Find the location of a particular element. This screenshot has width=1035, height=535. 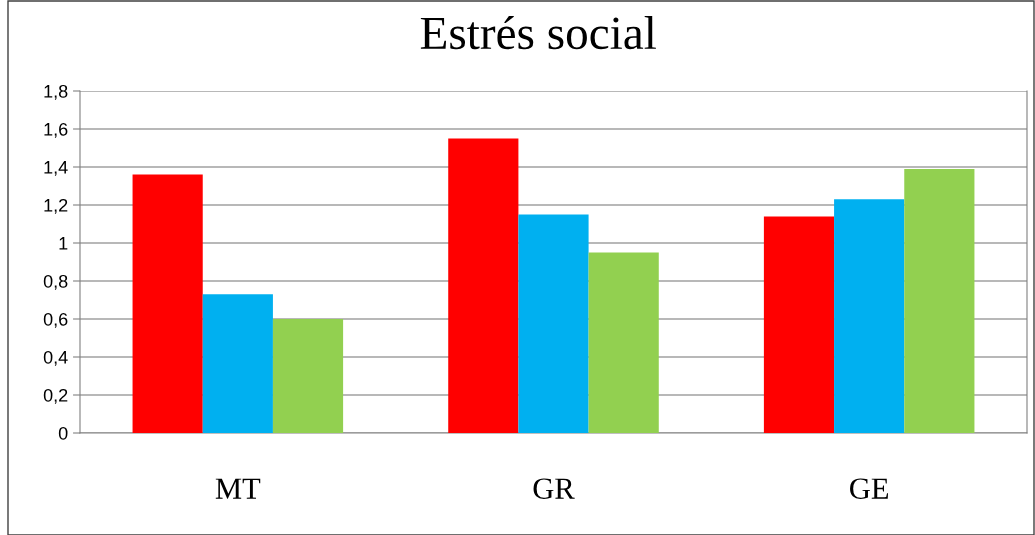

y-tick-label: 1 is located at coordinates (63, 243).